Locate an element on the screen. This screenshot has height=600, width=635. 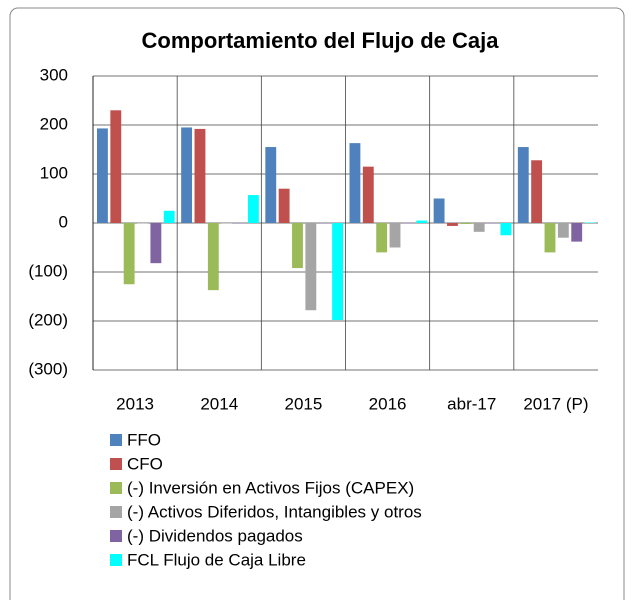
legend-label: CFO is located at coordinates (145, 463).